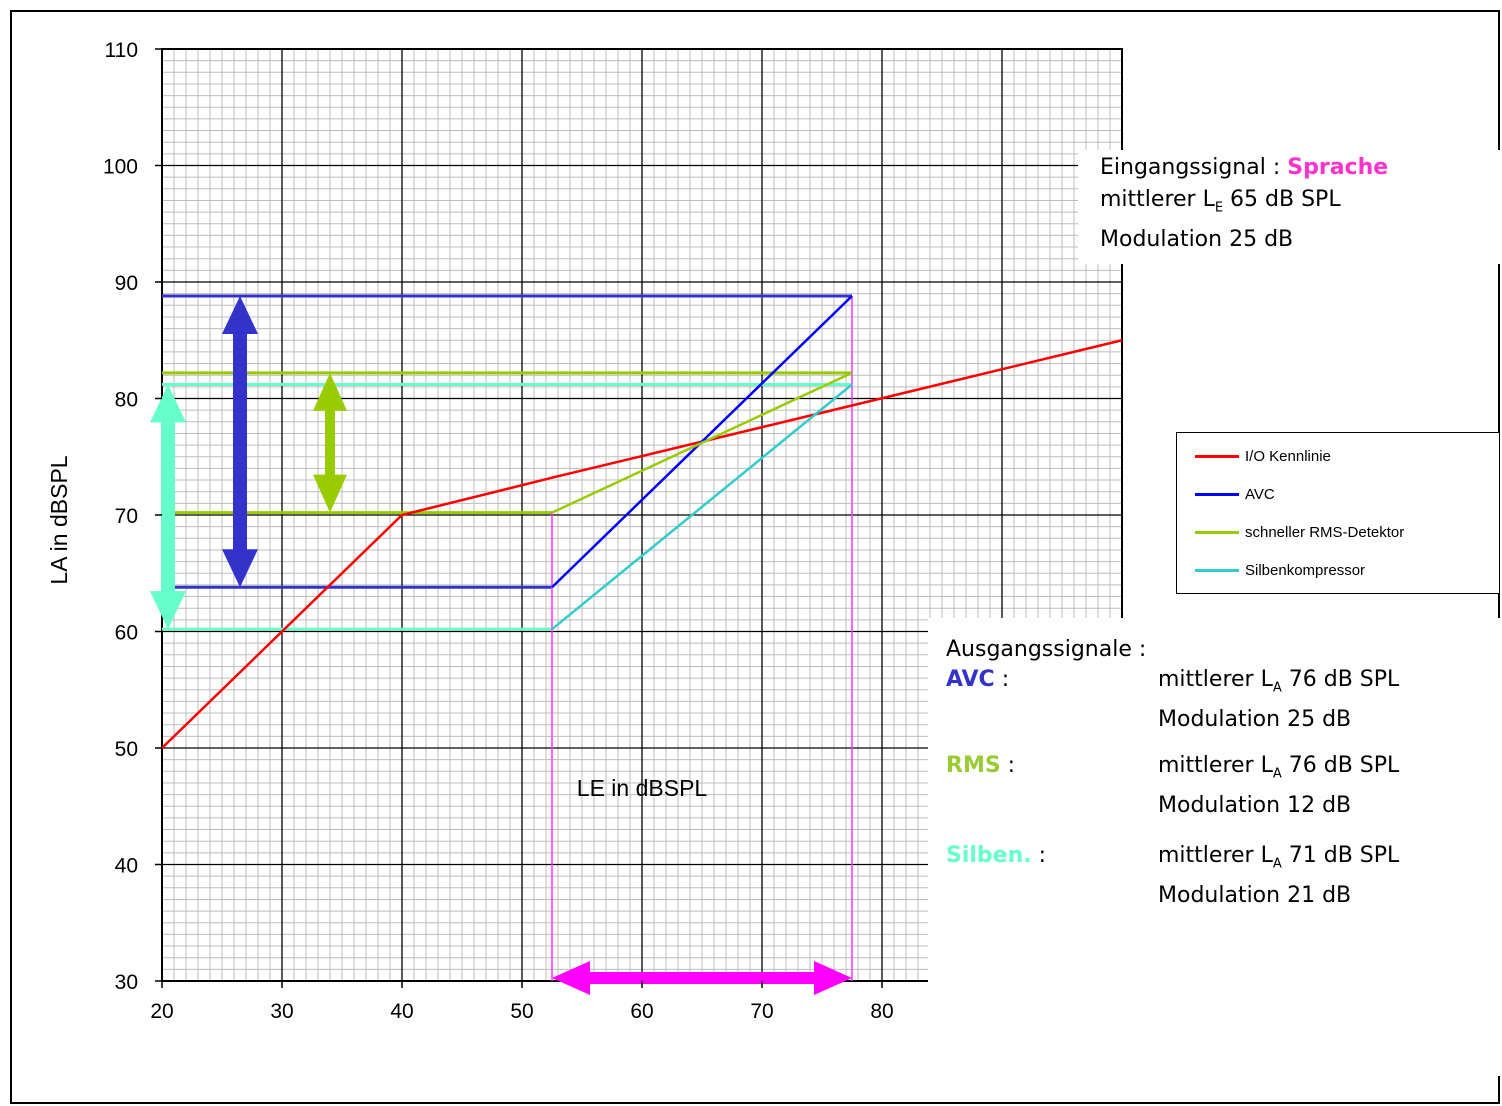 The image size is (1502, 1106). What do you see at coordinates (126, 283) in the screenshot?
I see `y-tick-label: 90` at bounding box center [126, 283].